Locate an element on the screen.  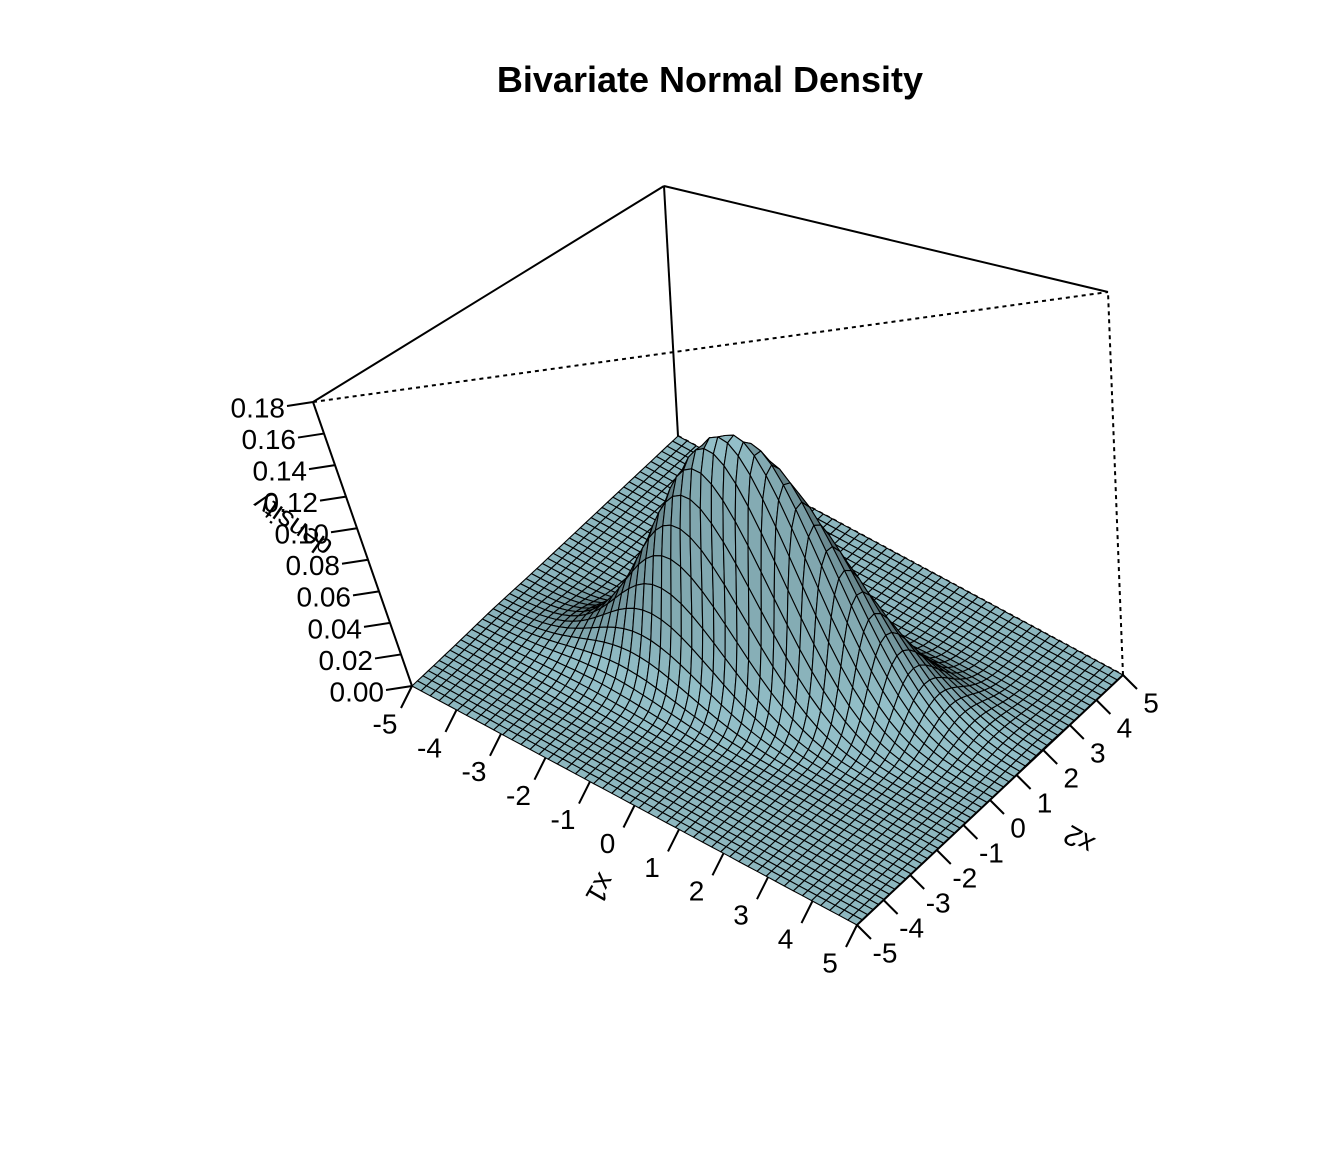
density-tick-label: 0.18 is located at coordinates (258, 407).